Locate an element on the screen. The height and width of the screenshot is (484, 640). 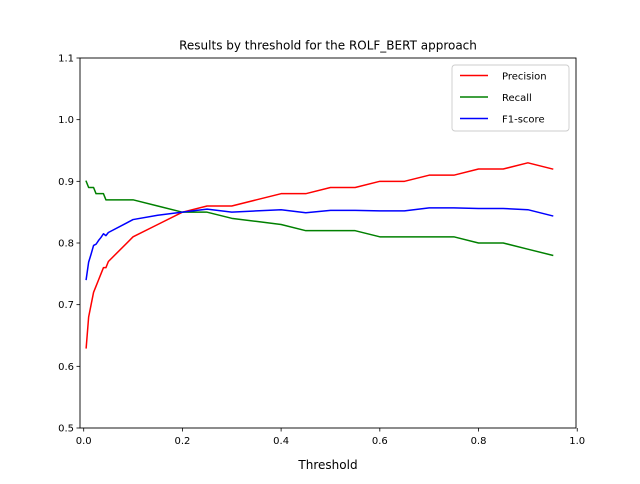
legend-label-precision: Precision is located at coordinates (524, 77).